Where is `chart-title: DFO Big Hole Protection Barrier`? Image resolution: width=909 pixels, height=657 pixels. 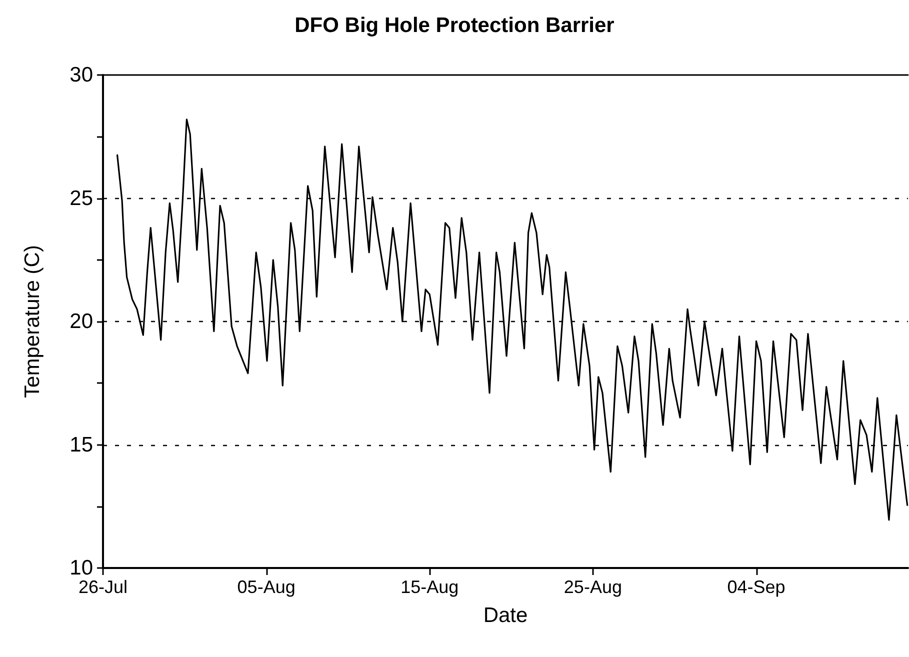
chart-title: DFO Big Hole Protection Barrier is located at coordinates (454, 25).